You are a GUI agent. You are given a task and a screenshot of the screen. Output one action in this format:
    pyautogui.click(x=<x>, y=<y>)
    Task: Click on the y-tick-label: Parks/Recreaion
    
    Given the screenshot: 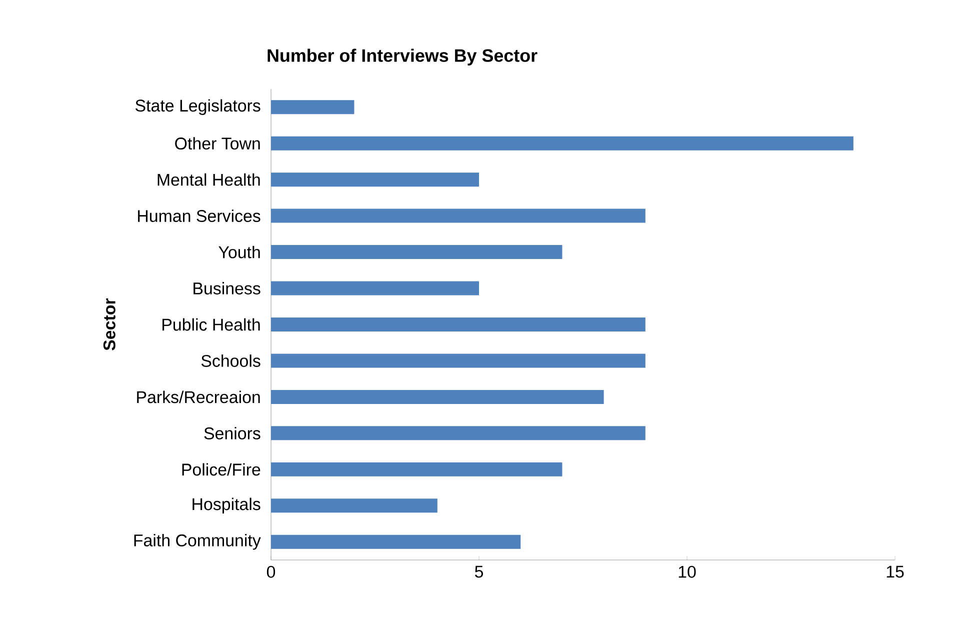 What is the action you would take?
    pyautogui.click(x=198, y=397)
    